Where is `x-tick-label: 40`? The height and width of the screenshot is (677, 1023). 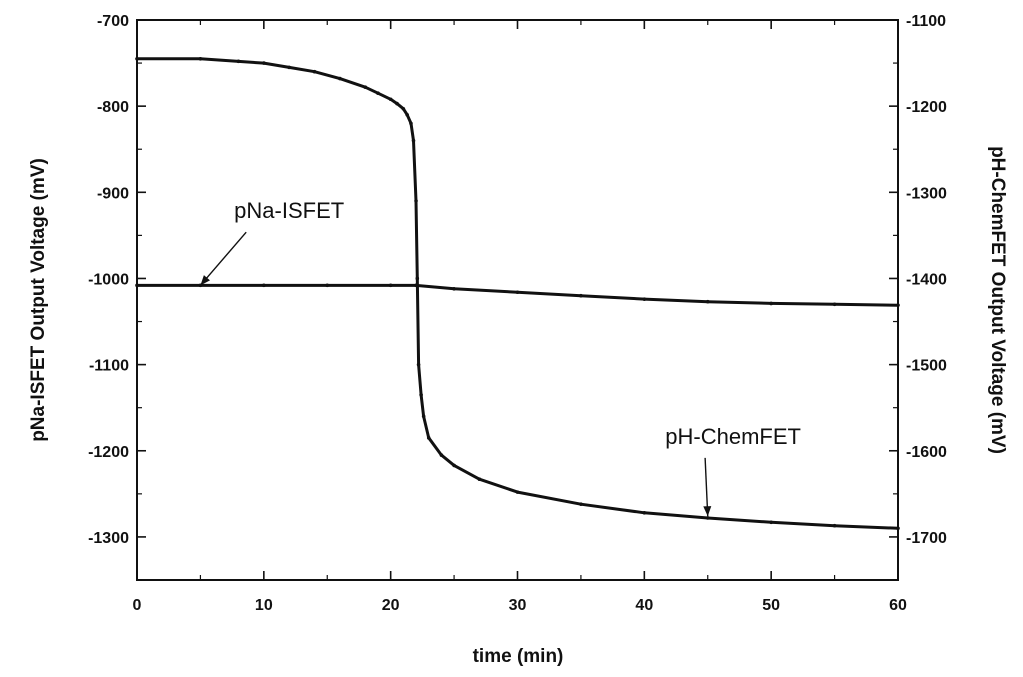 x-tick-label: 40 is located at coordinates (644, 605).